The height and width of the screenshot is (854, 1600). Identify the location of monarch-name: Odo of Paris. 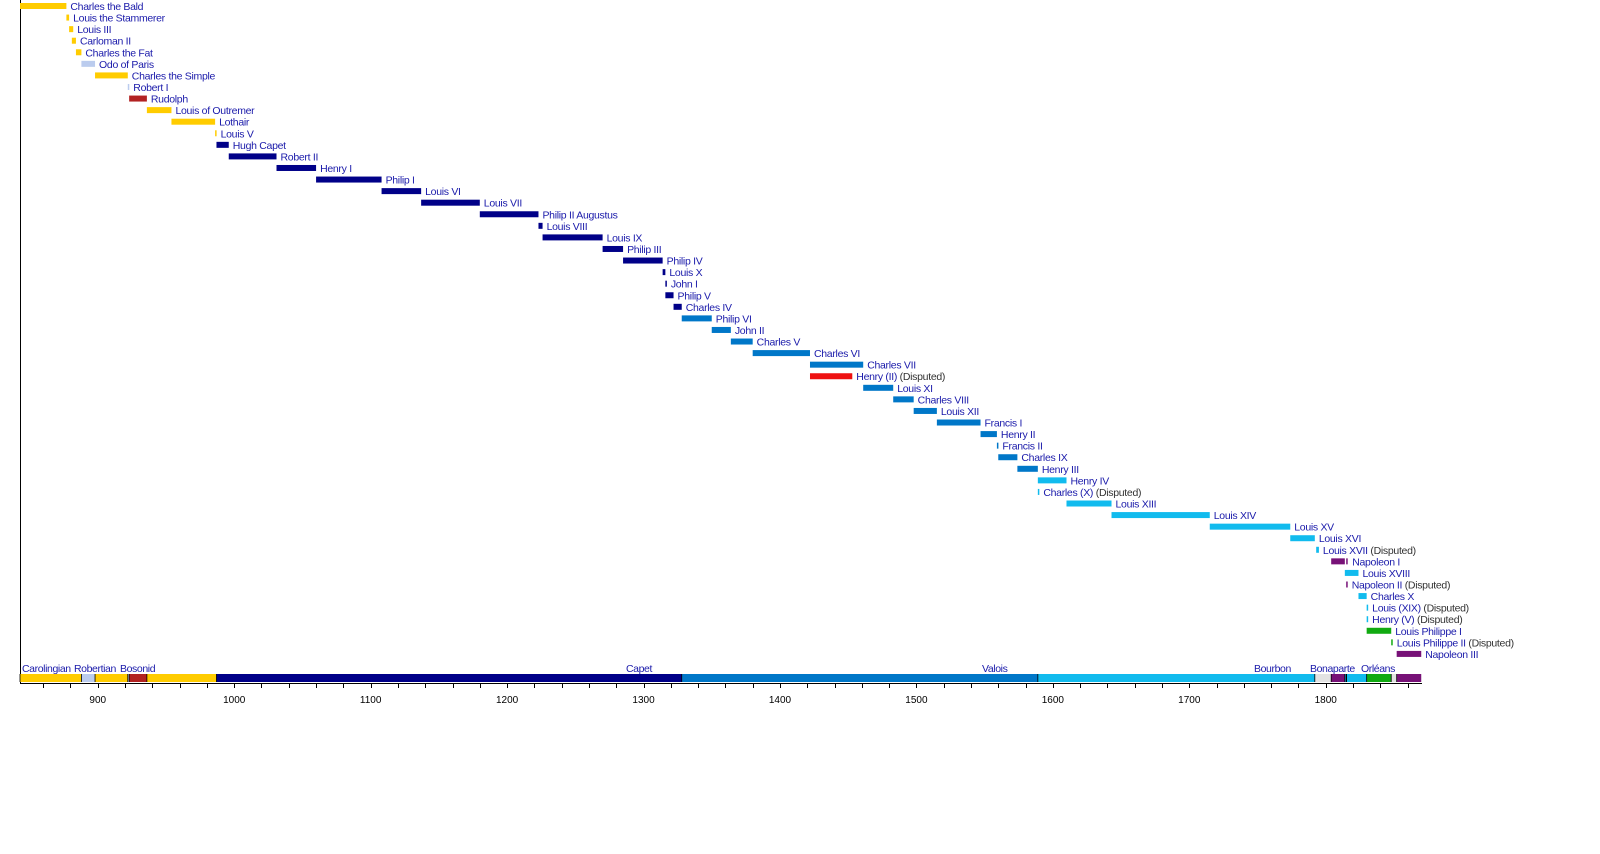
(126, 65).